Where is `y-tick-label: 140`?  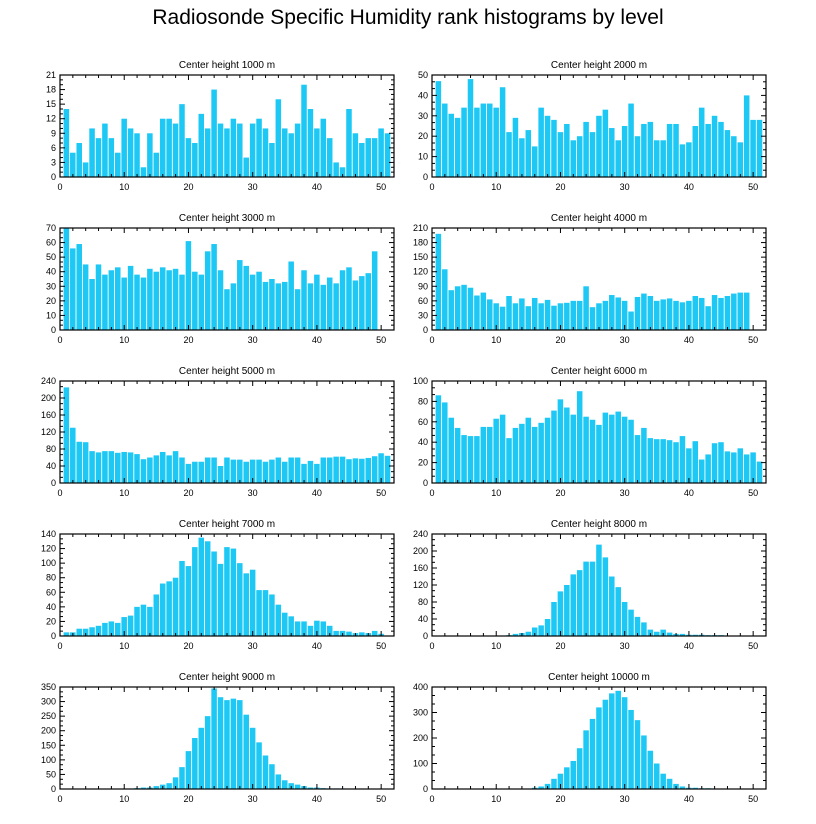
y-tick-label: 140 is located at coordinates (48, 534).